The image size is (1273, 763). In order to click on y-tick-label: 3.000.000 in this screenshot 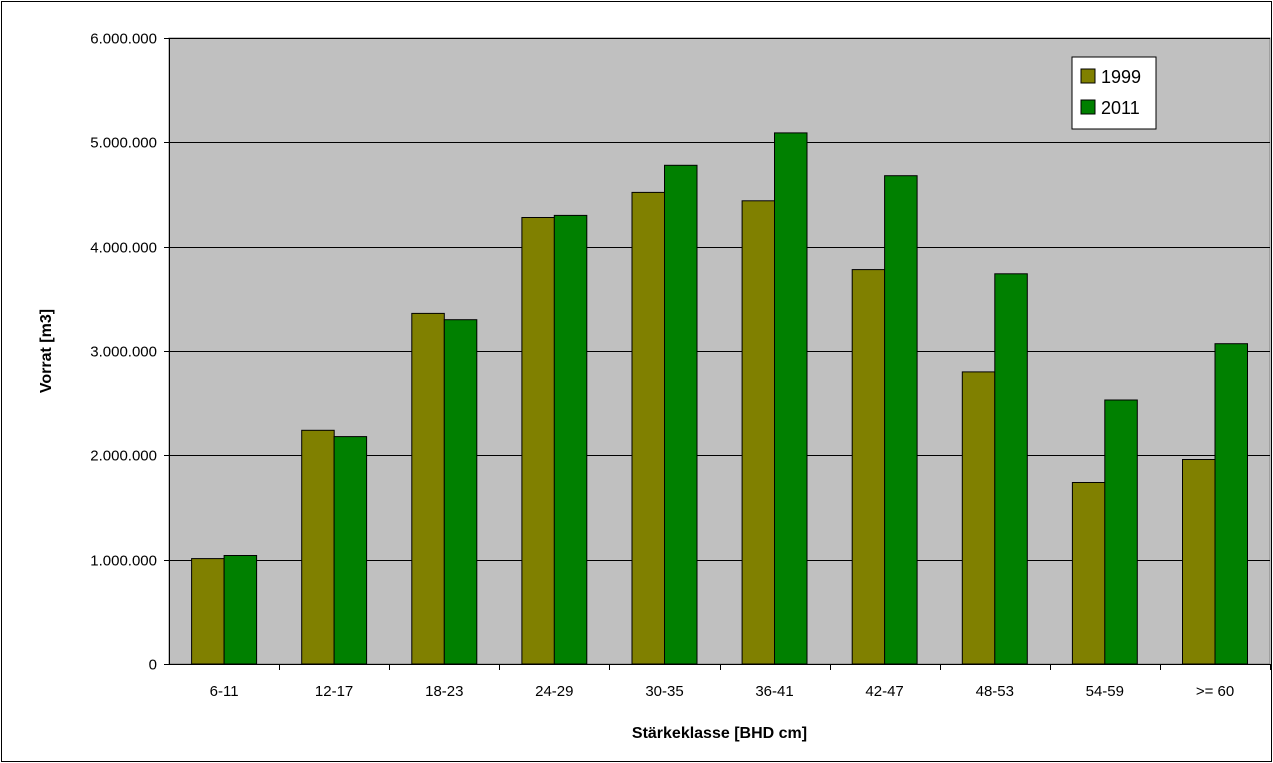, I will do `click(123, 352)`.